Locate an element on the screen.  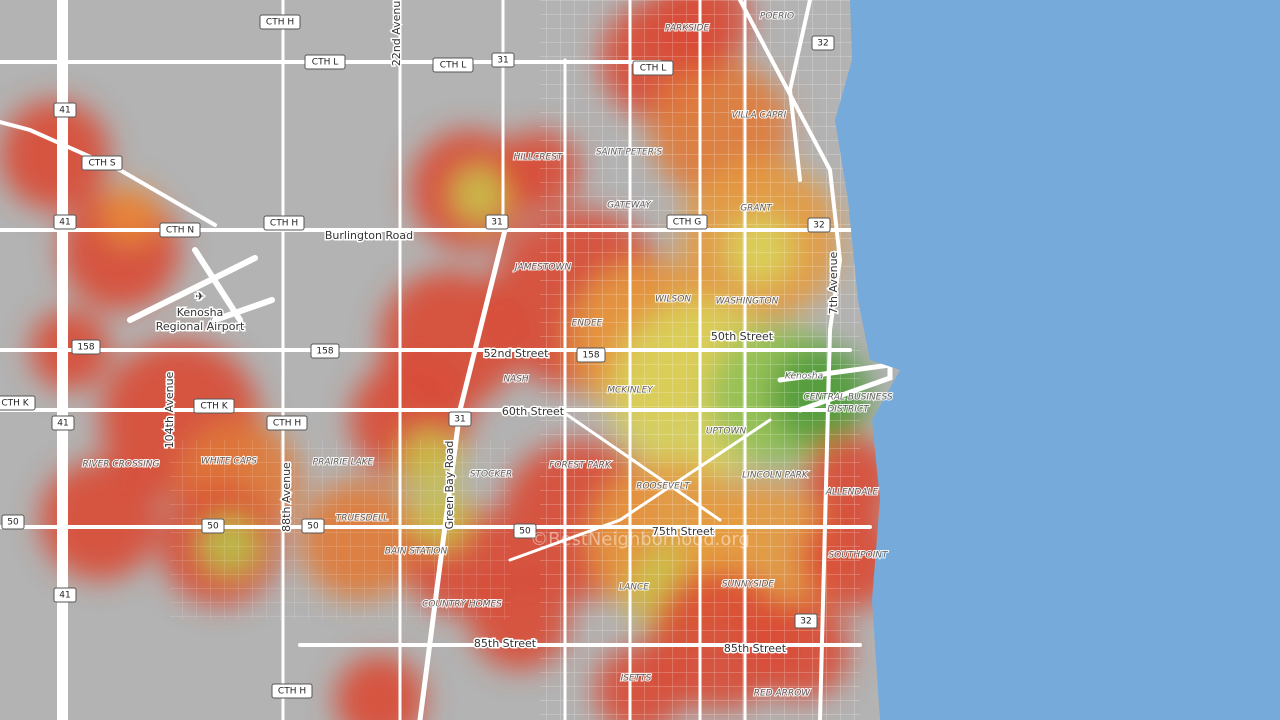
neighborhood-label: UPTOWN is located at coordinates (726, 432).